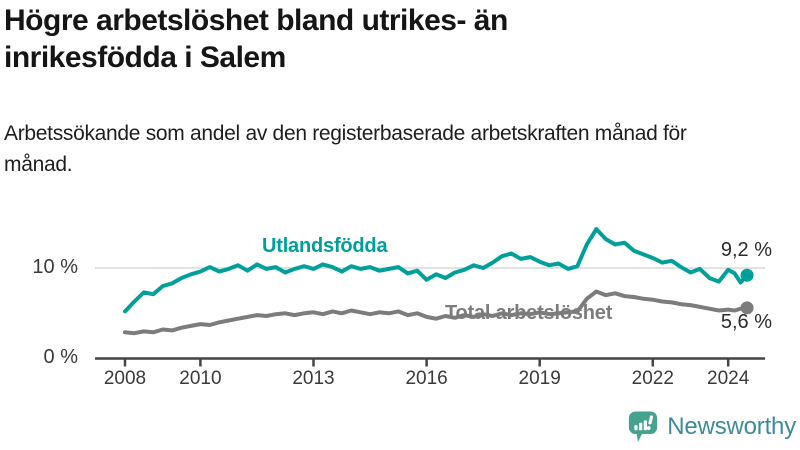 The height and width of the screenshot is (450, 800). Describe the element at coordinates (652, 378) in the screenshot. I see `x-axis-label-2022: 2022` at that location.